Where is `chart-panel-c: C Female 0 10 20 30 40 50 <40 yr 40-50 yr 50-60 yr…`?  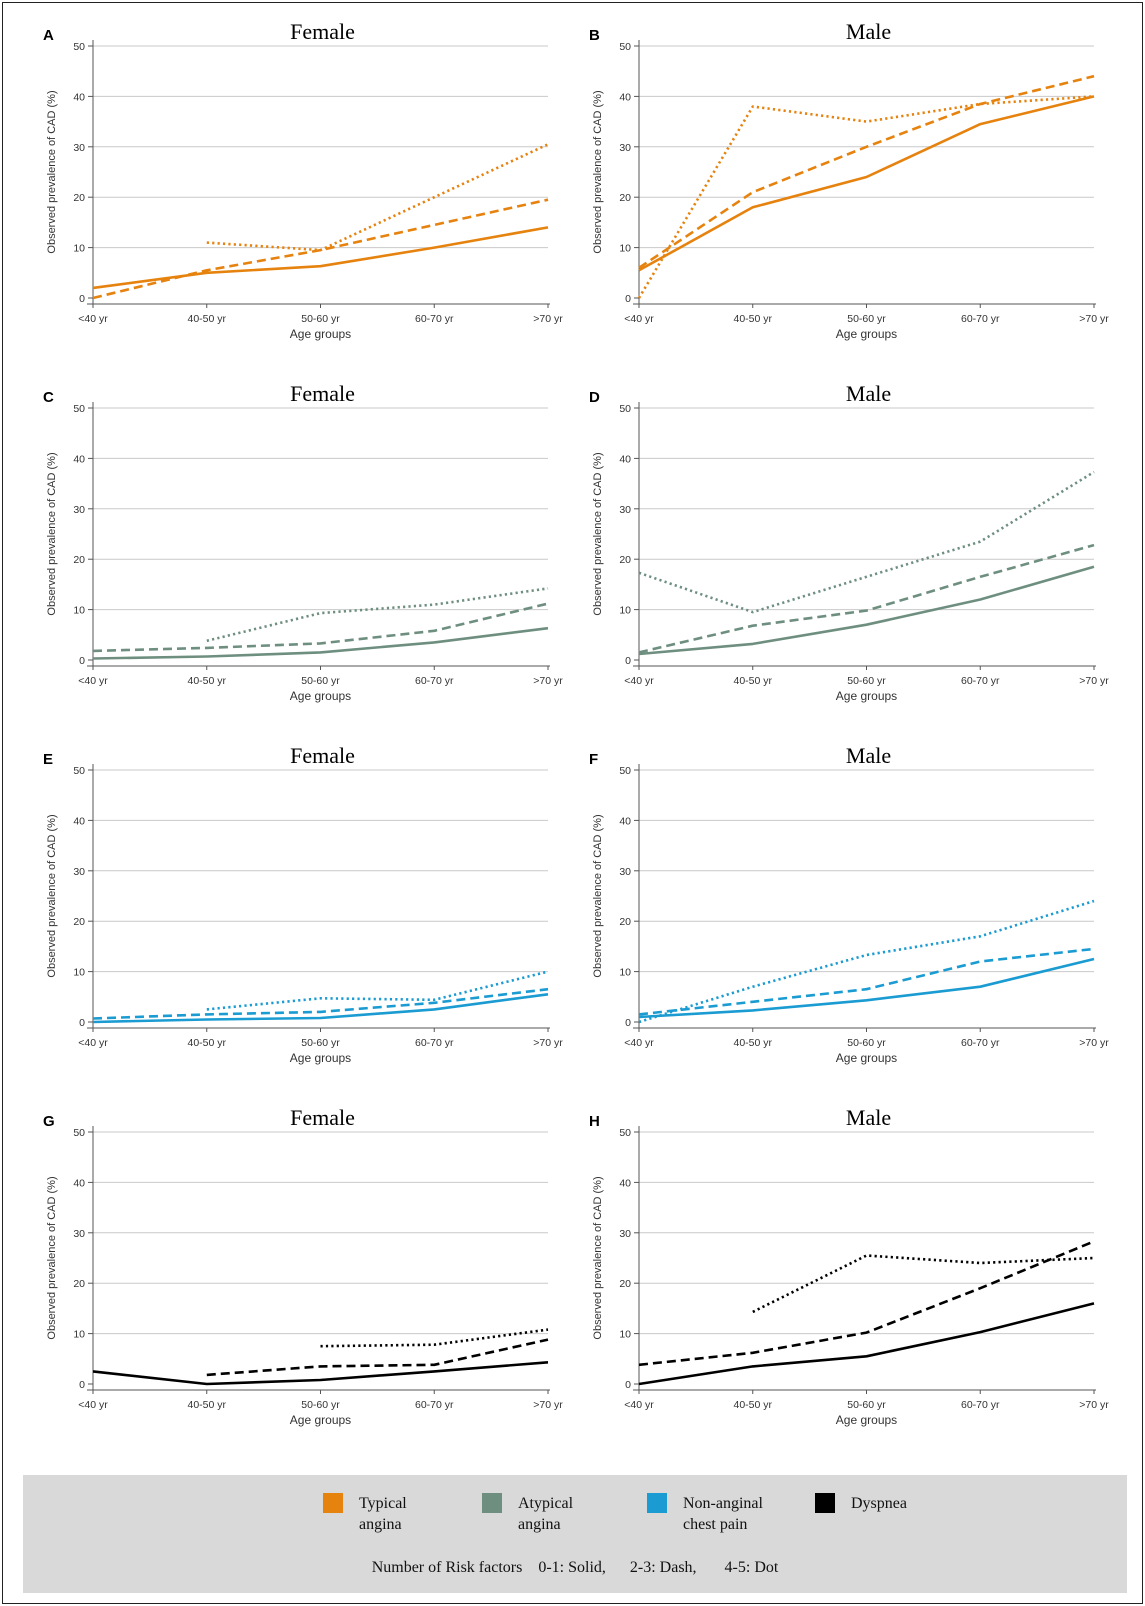
chart-panel-c: C Female 0 10 20 30 40 50 <40 yr 40-50 yr 50-60 yr… is located at coordinates (303, 542).